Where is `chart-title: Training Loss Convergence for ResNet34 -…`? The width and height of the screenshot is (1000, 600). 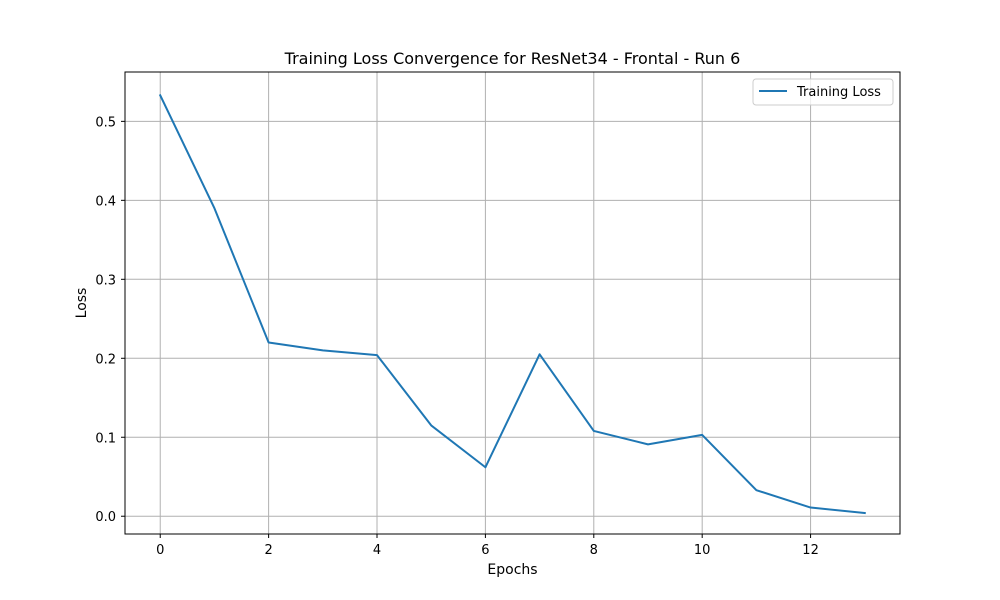 chart-title: Training Loss Convergence for ResNet34 -… is located at coordinates (512, 58).